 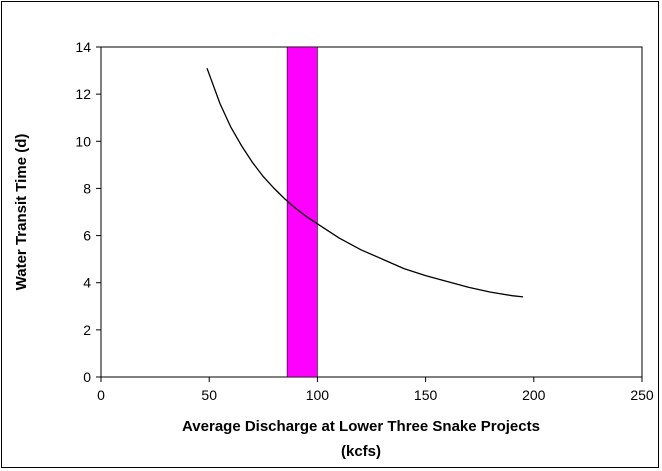 I want to click on x-axis-ticks: 0 50 100 150 200 250, so click(x=375, y=390).